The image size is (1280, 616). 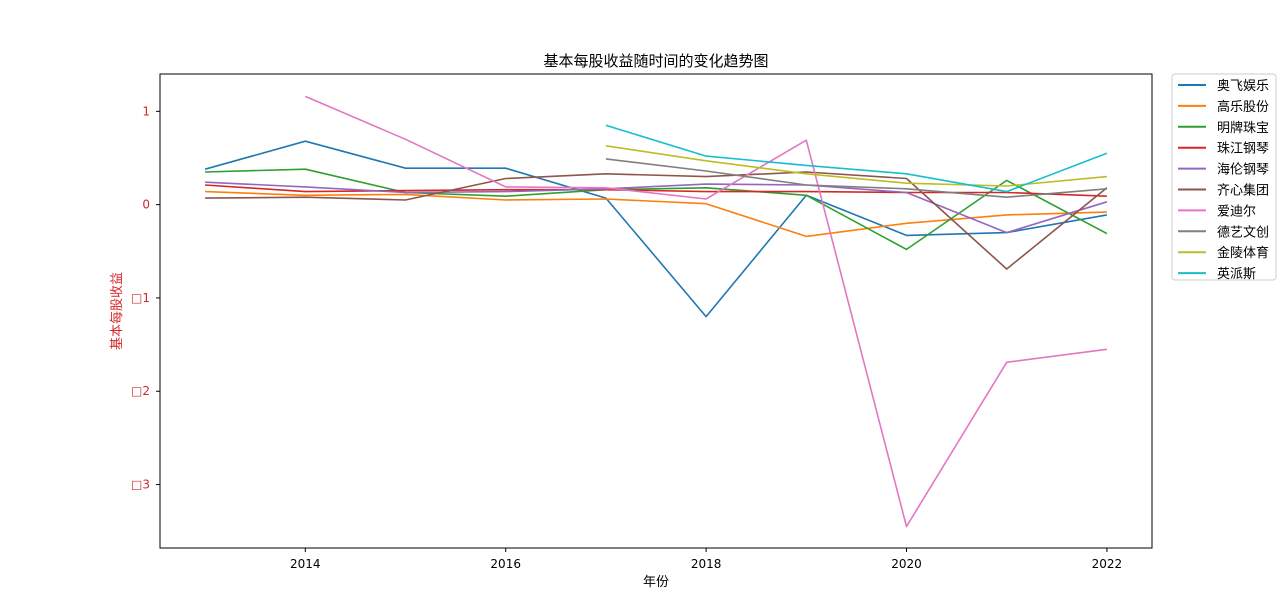 What do you see at coordinates (305, 564) in the screenshot?
I see `x-tick-label: 2014` at bounding box center [305, 564].